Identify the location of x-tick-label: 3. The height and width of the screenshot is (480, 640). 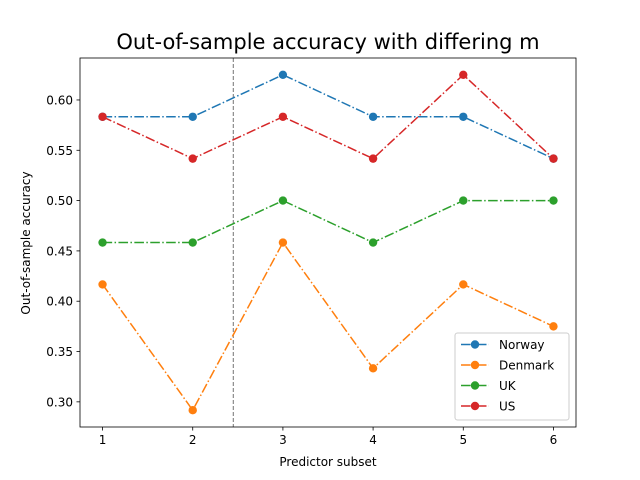
(283, 440).